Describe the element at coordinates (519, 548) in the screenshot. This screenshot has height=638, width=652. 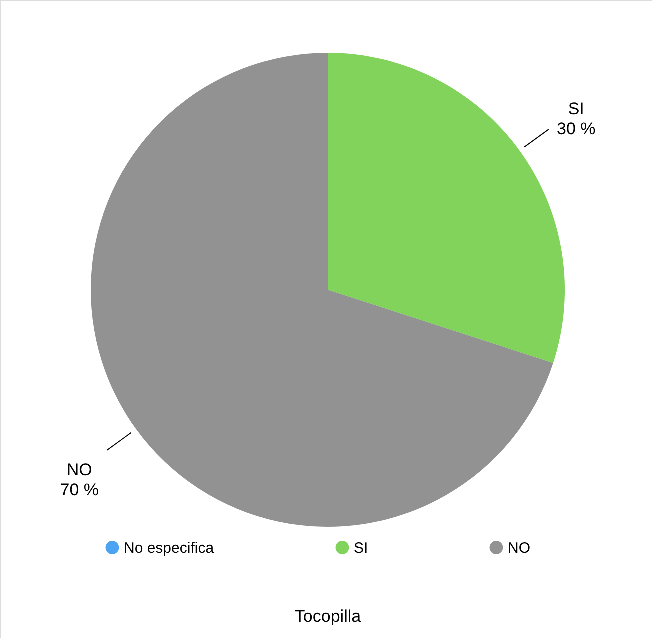
I see `legend-label: NO` at that location.